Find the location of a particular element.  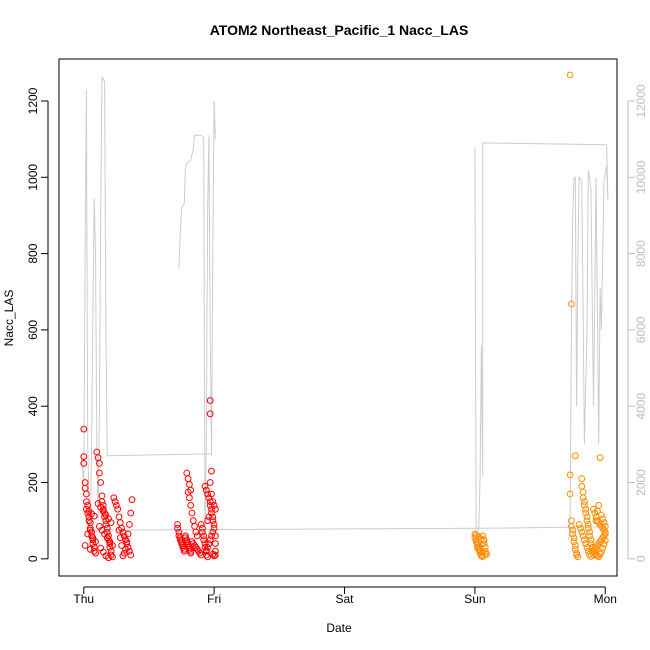

y-tick-label: 800 is located at coordinates (33, 253).